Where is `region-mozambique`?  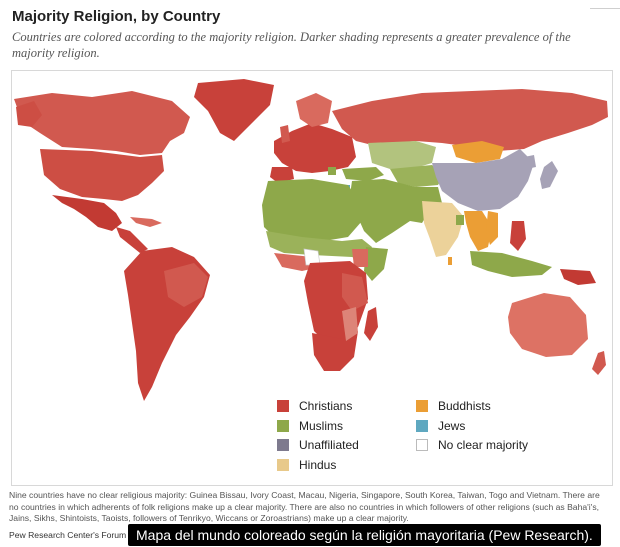 region-mozambique is located at coordinates (350, 324).